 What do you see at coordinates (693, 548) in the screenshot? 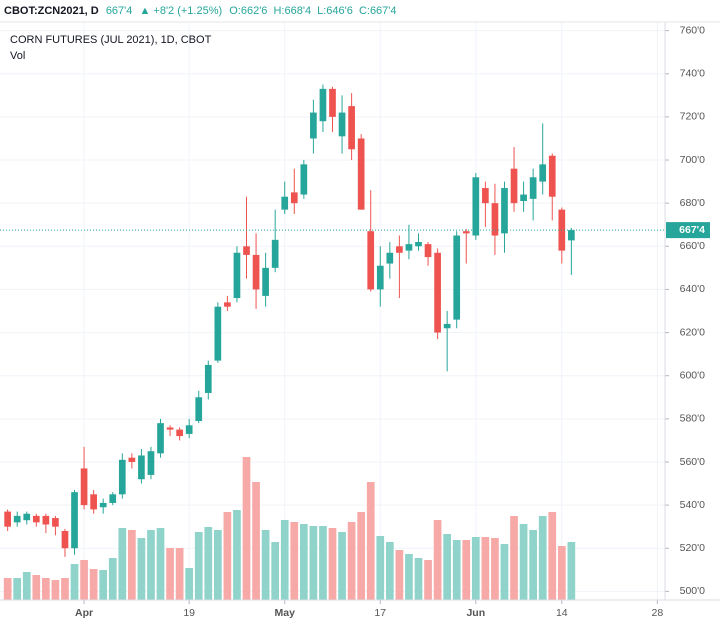
I see `y-tick-label: 520'0` at bounding box center [693, 548].